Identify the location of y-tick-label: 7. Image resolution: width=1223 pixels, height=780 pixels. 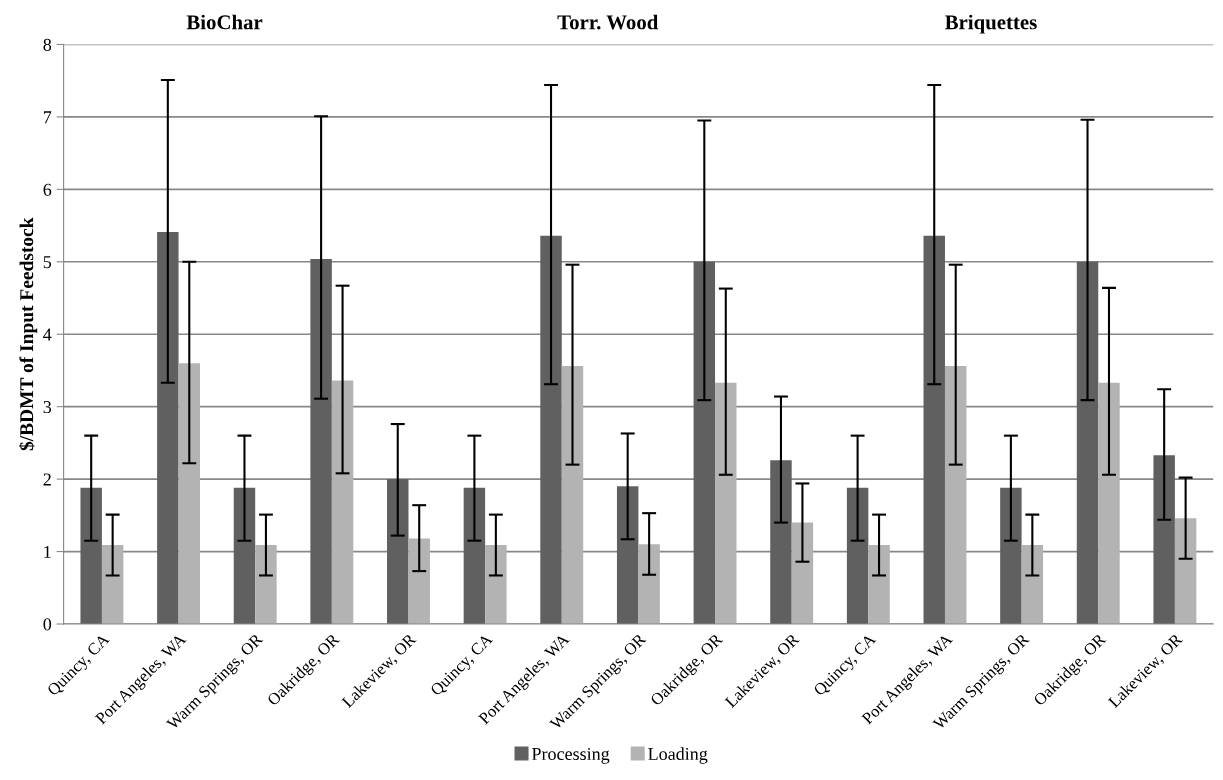
(47, 117).